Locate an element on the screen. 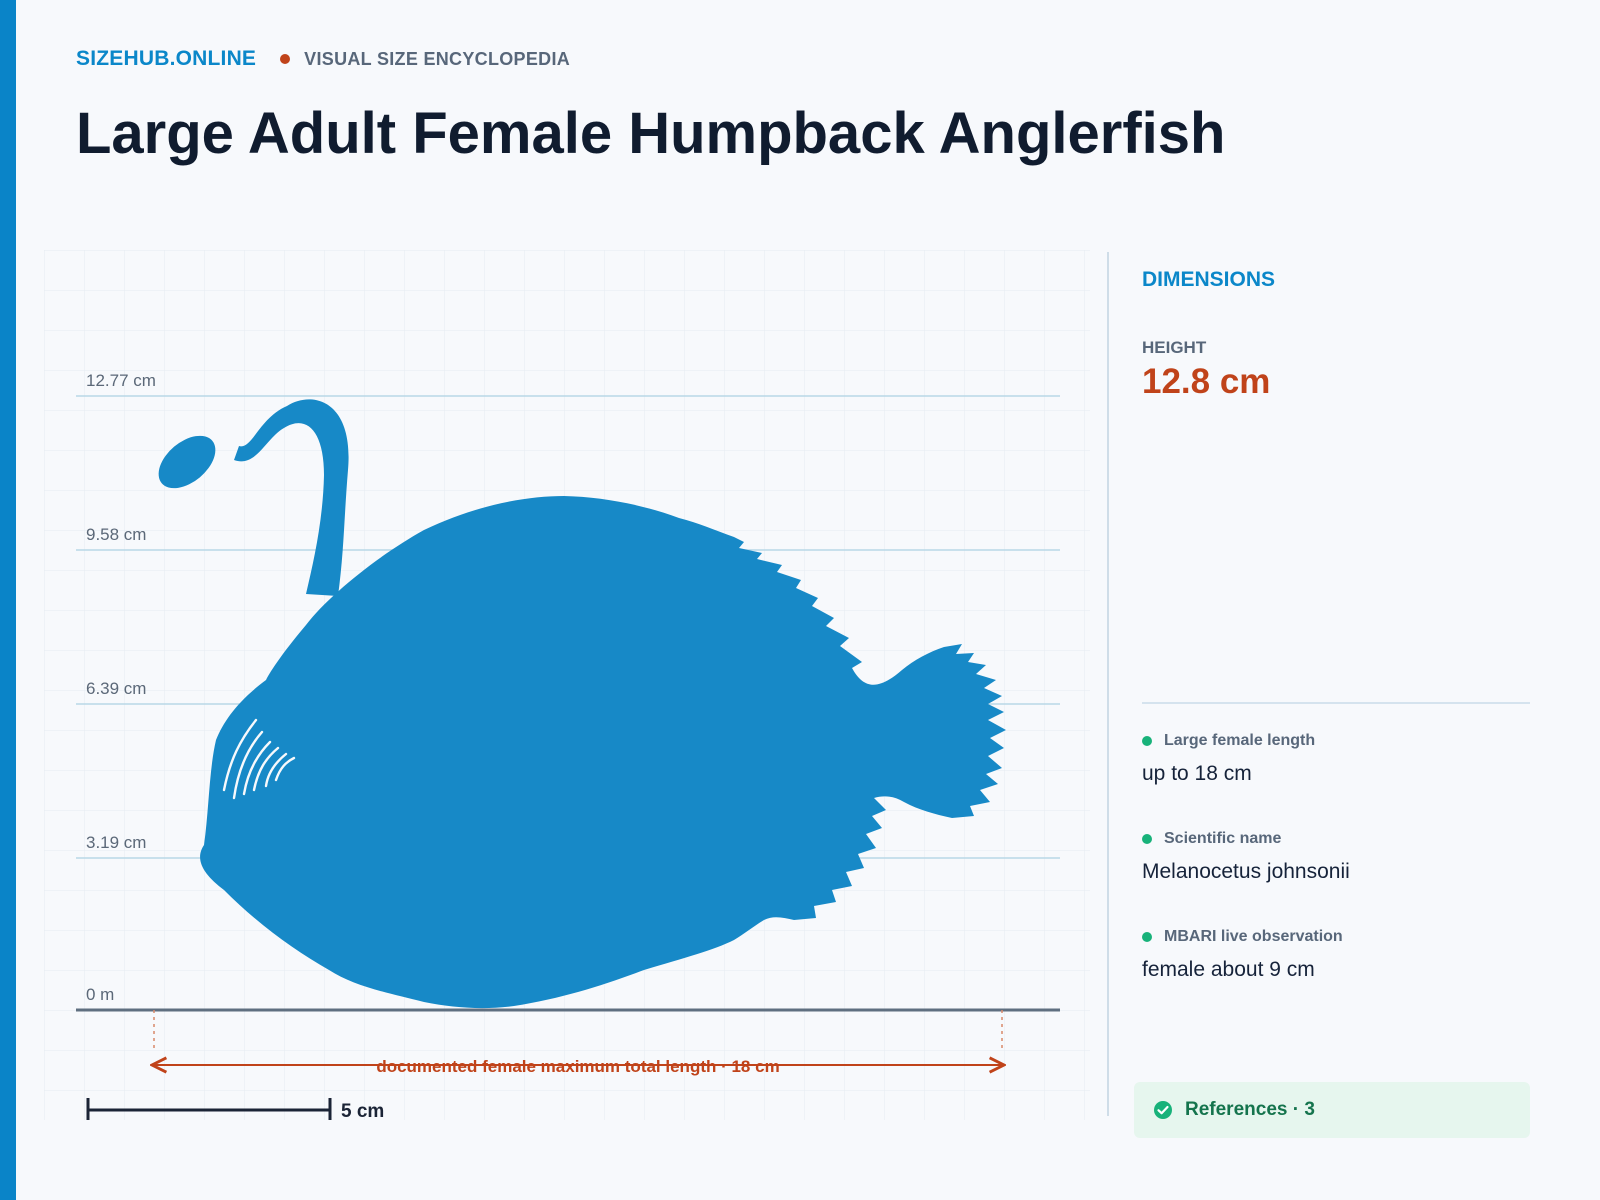 The height and width of the screenshot is (1200, 1600). height-tick-labels: 12.77 cm 9.58 cm 6.39 cm 3.19 cm 0 m is located at coordinates (121, 687).